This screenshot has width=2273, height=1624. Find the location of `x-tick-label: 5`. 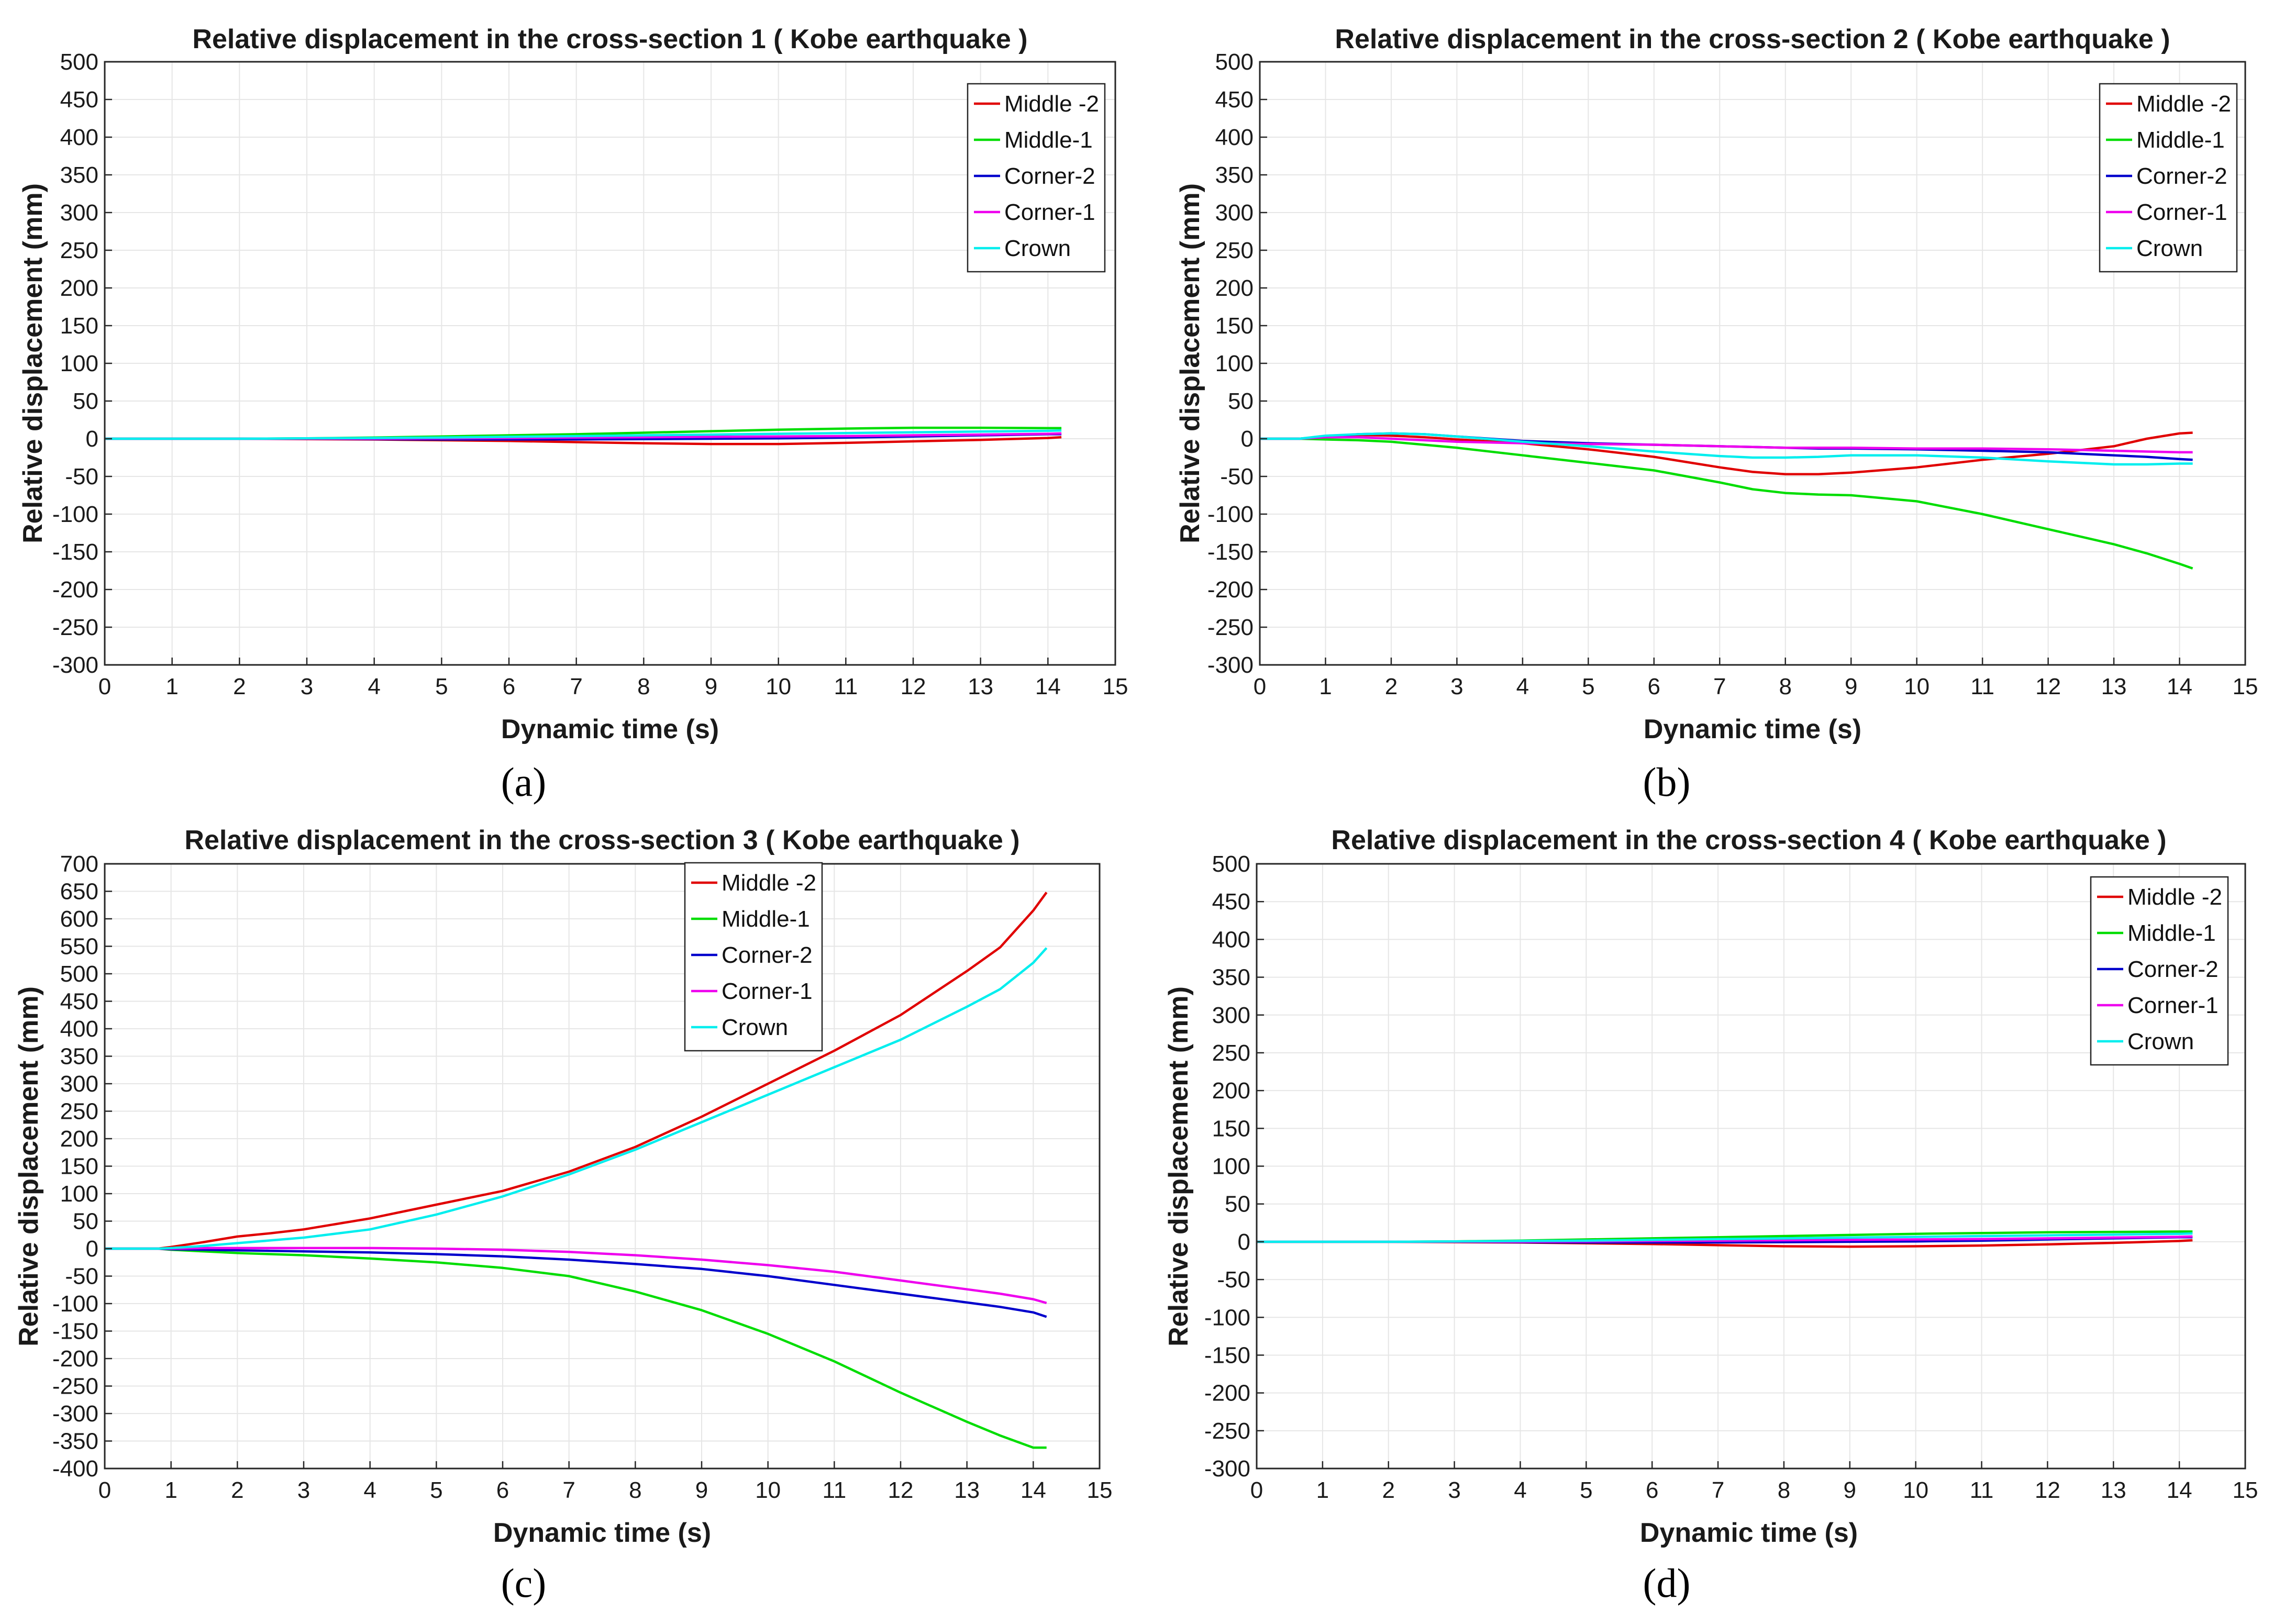

x-tick-label: 5 is located at coordinates (1586, 1490).